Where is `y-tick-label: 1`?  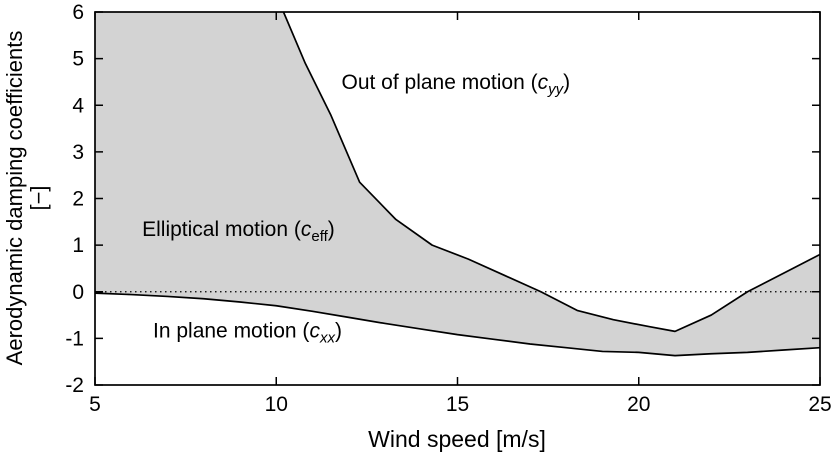
y-tick-label: 1 is located at coordinates (78, 245).